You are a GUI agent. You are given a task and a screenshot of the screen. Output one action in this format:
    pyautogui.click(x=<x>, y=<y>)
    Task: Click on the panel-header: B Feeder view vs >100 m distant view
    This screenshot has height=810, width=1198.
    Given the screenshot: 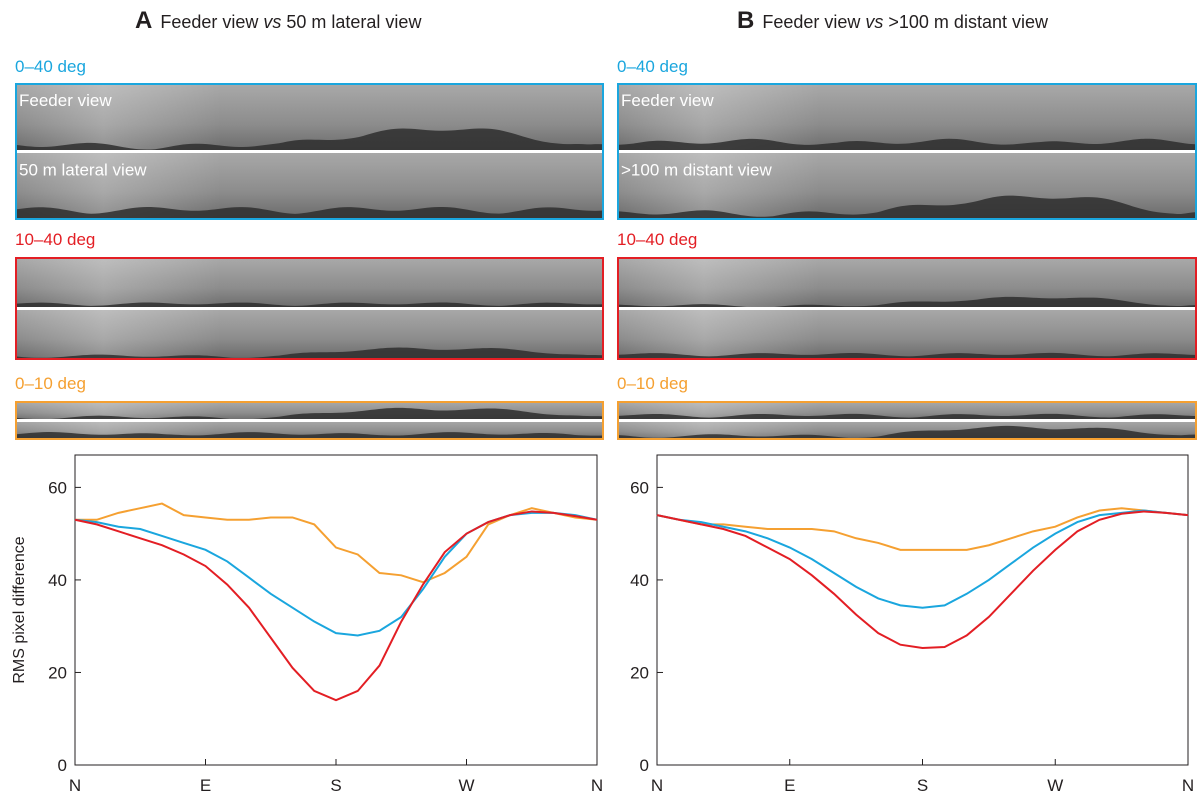 What is the action you would take?
    pyautogui.click(x=893, y=20)
    